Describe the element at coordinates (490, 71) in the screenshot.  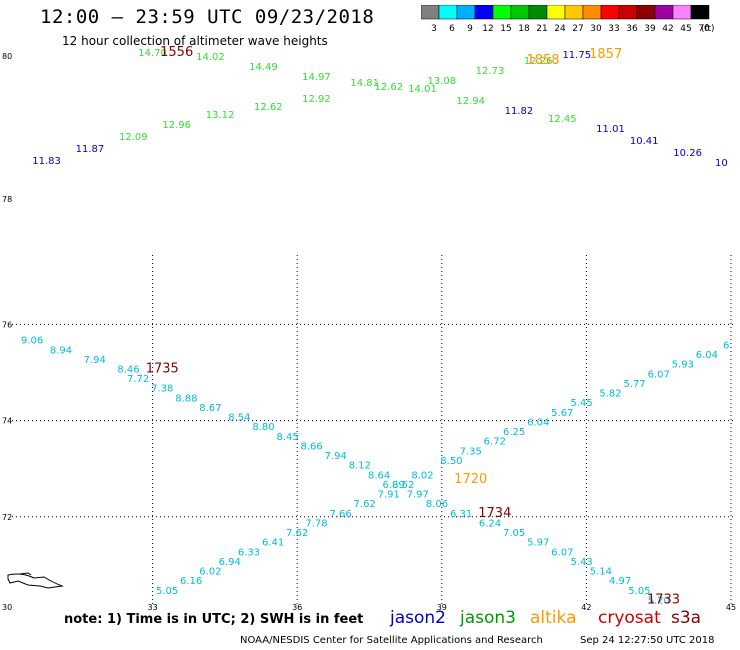
I see `wave-height-value: 12.73` at that location.